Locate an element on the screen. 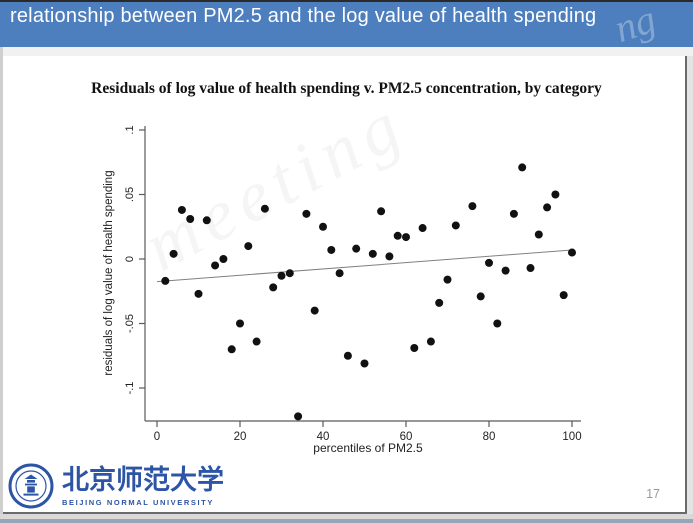 This screenshot has width=693, height=523. university-seal-icon is located at coordinates (31, 486).